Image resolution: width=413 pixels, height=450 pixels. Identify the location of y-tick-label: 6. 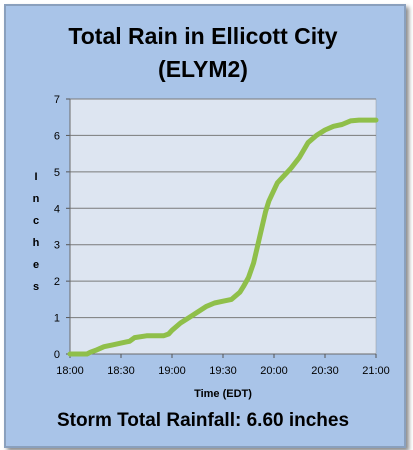
(57, 136).